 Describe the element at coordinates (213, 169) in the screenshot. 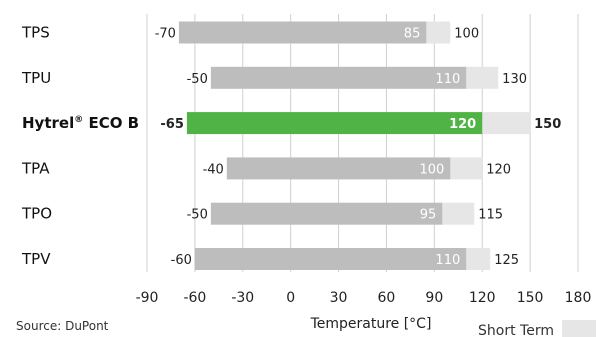

I see `min-value-label: -40` at that location.